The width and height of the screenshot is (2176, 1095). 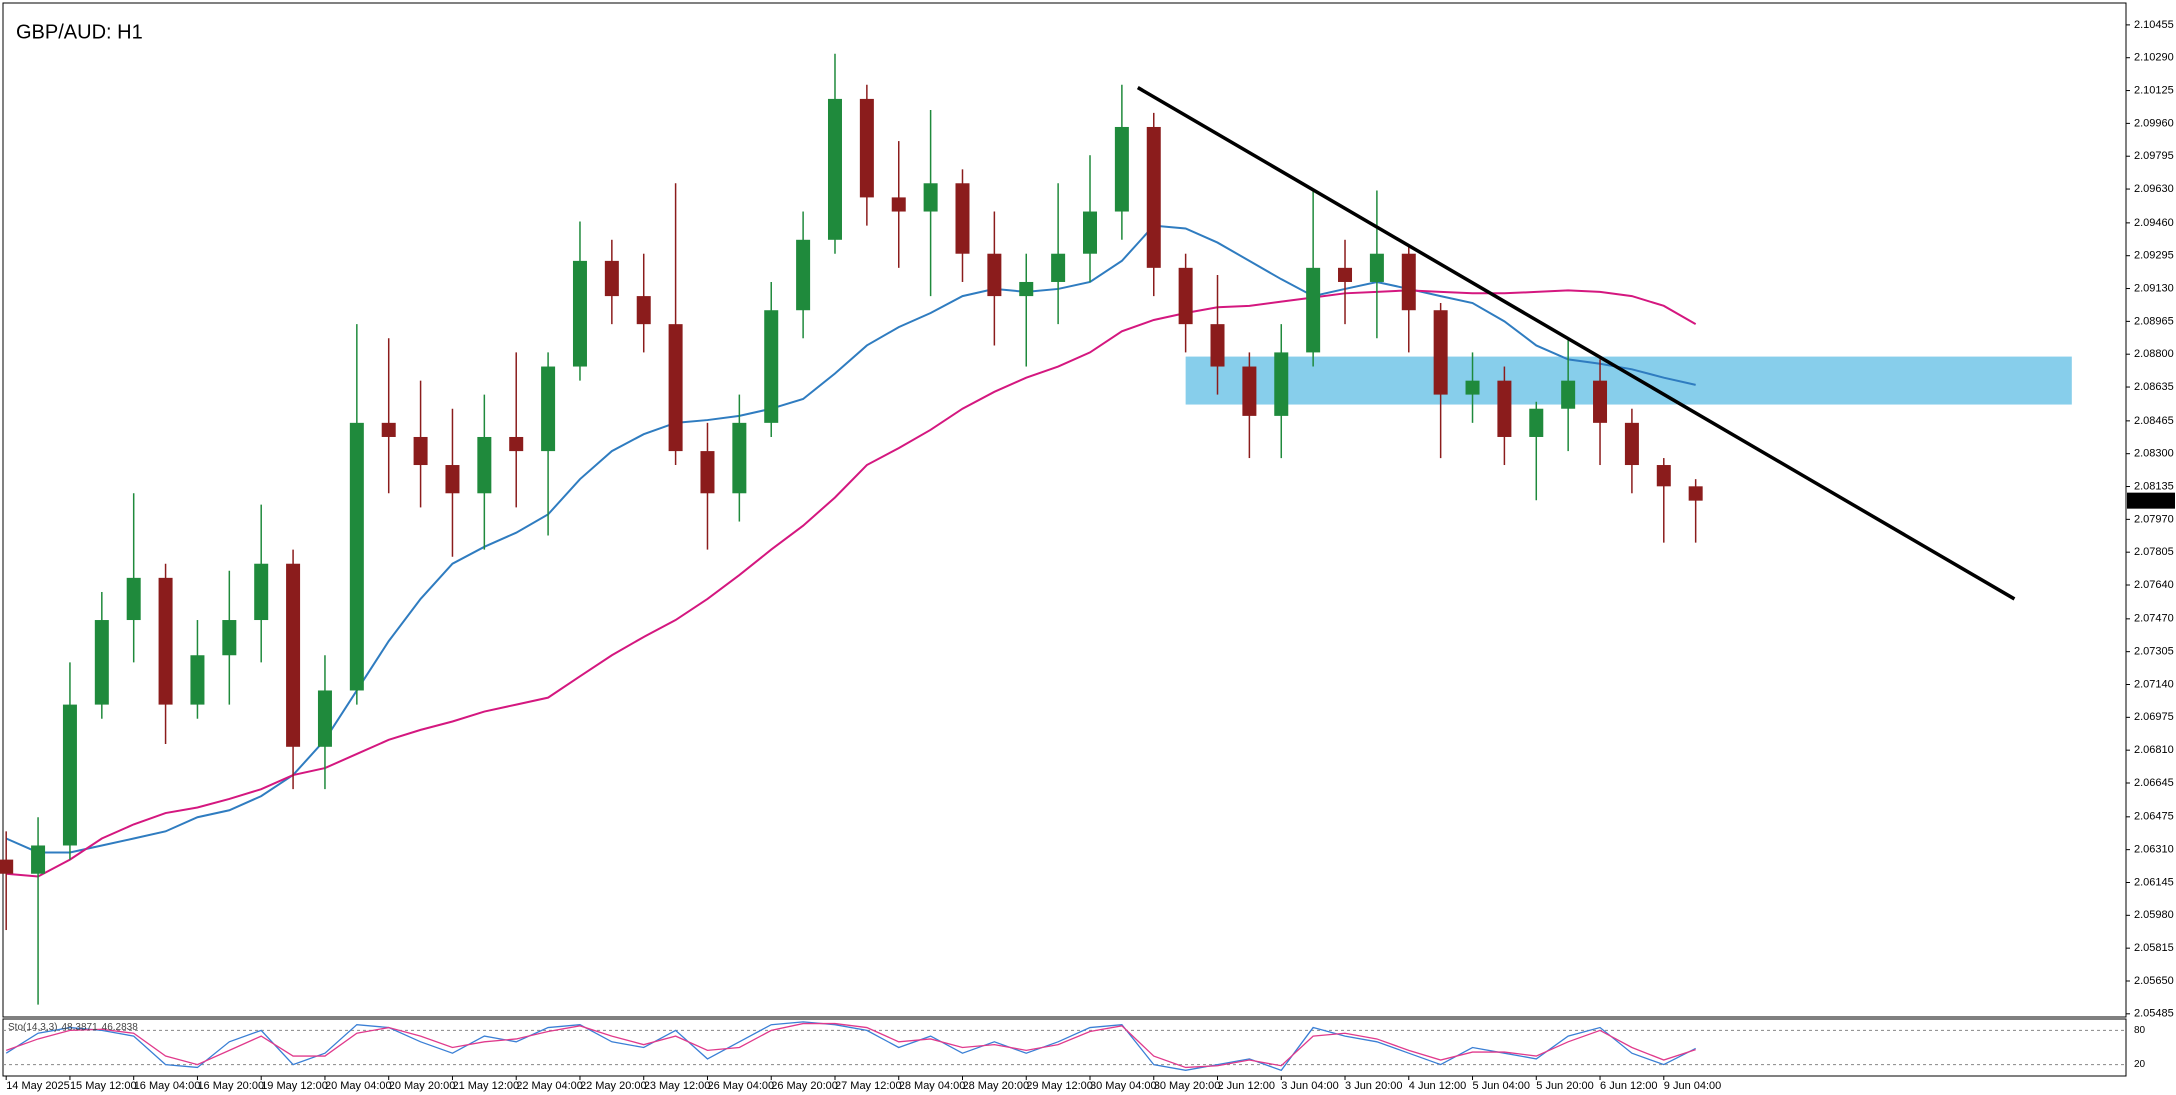 I want to click on x-tick-label: 21 May 12:00, so click(x=485, y=1086).